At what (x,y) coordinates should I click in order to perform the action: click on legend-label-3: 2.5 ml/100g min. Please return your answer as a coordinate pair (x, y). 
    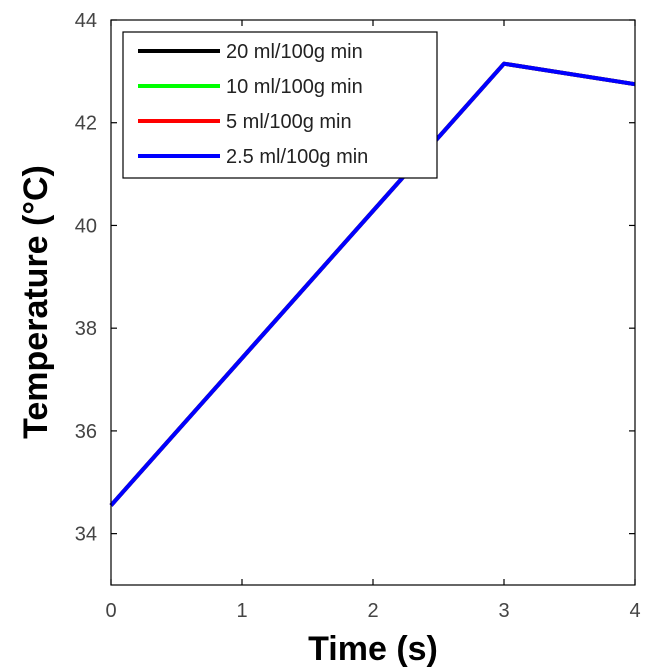
    Looking at the image, I should click on (297, 157).